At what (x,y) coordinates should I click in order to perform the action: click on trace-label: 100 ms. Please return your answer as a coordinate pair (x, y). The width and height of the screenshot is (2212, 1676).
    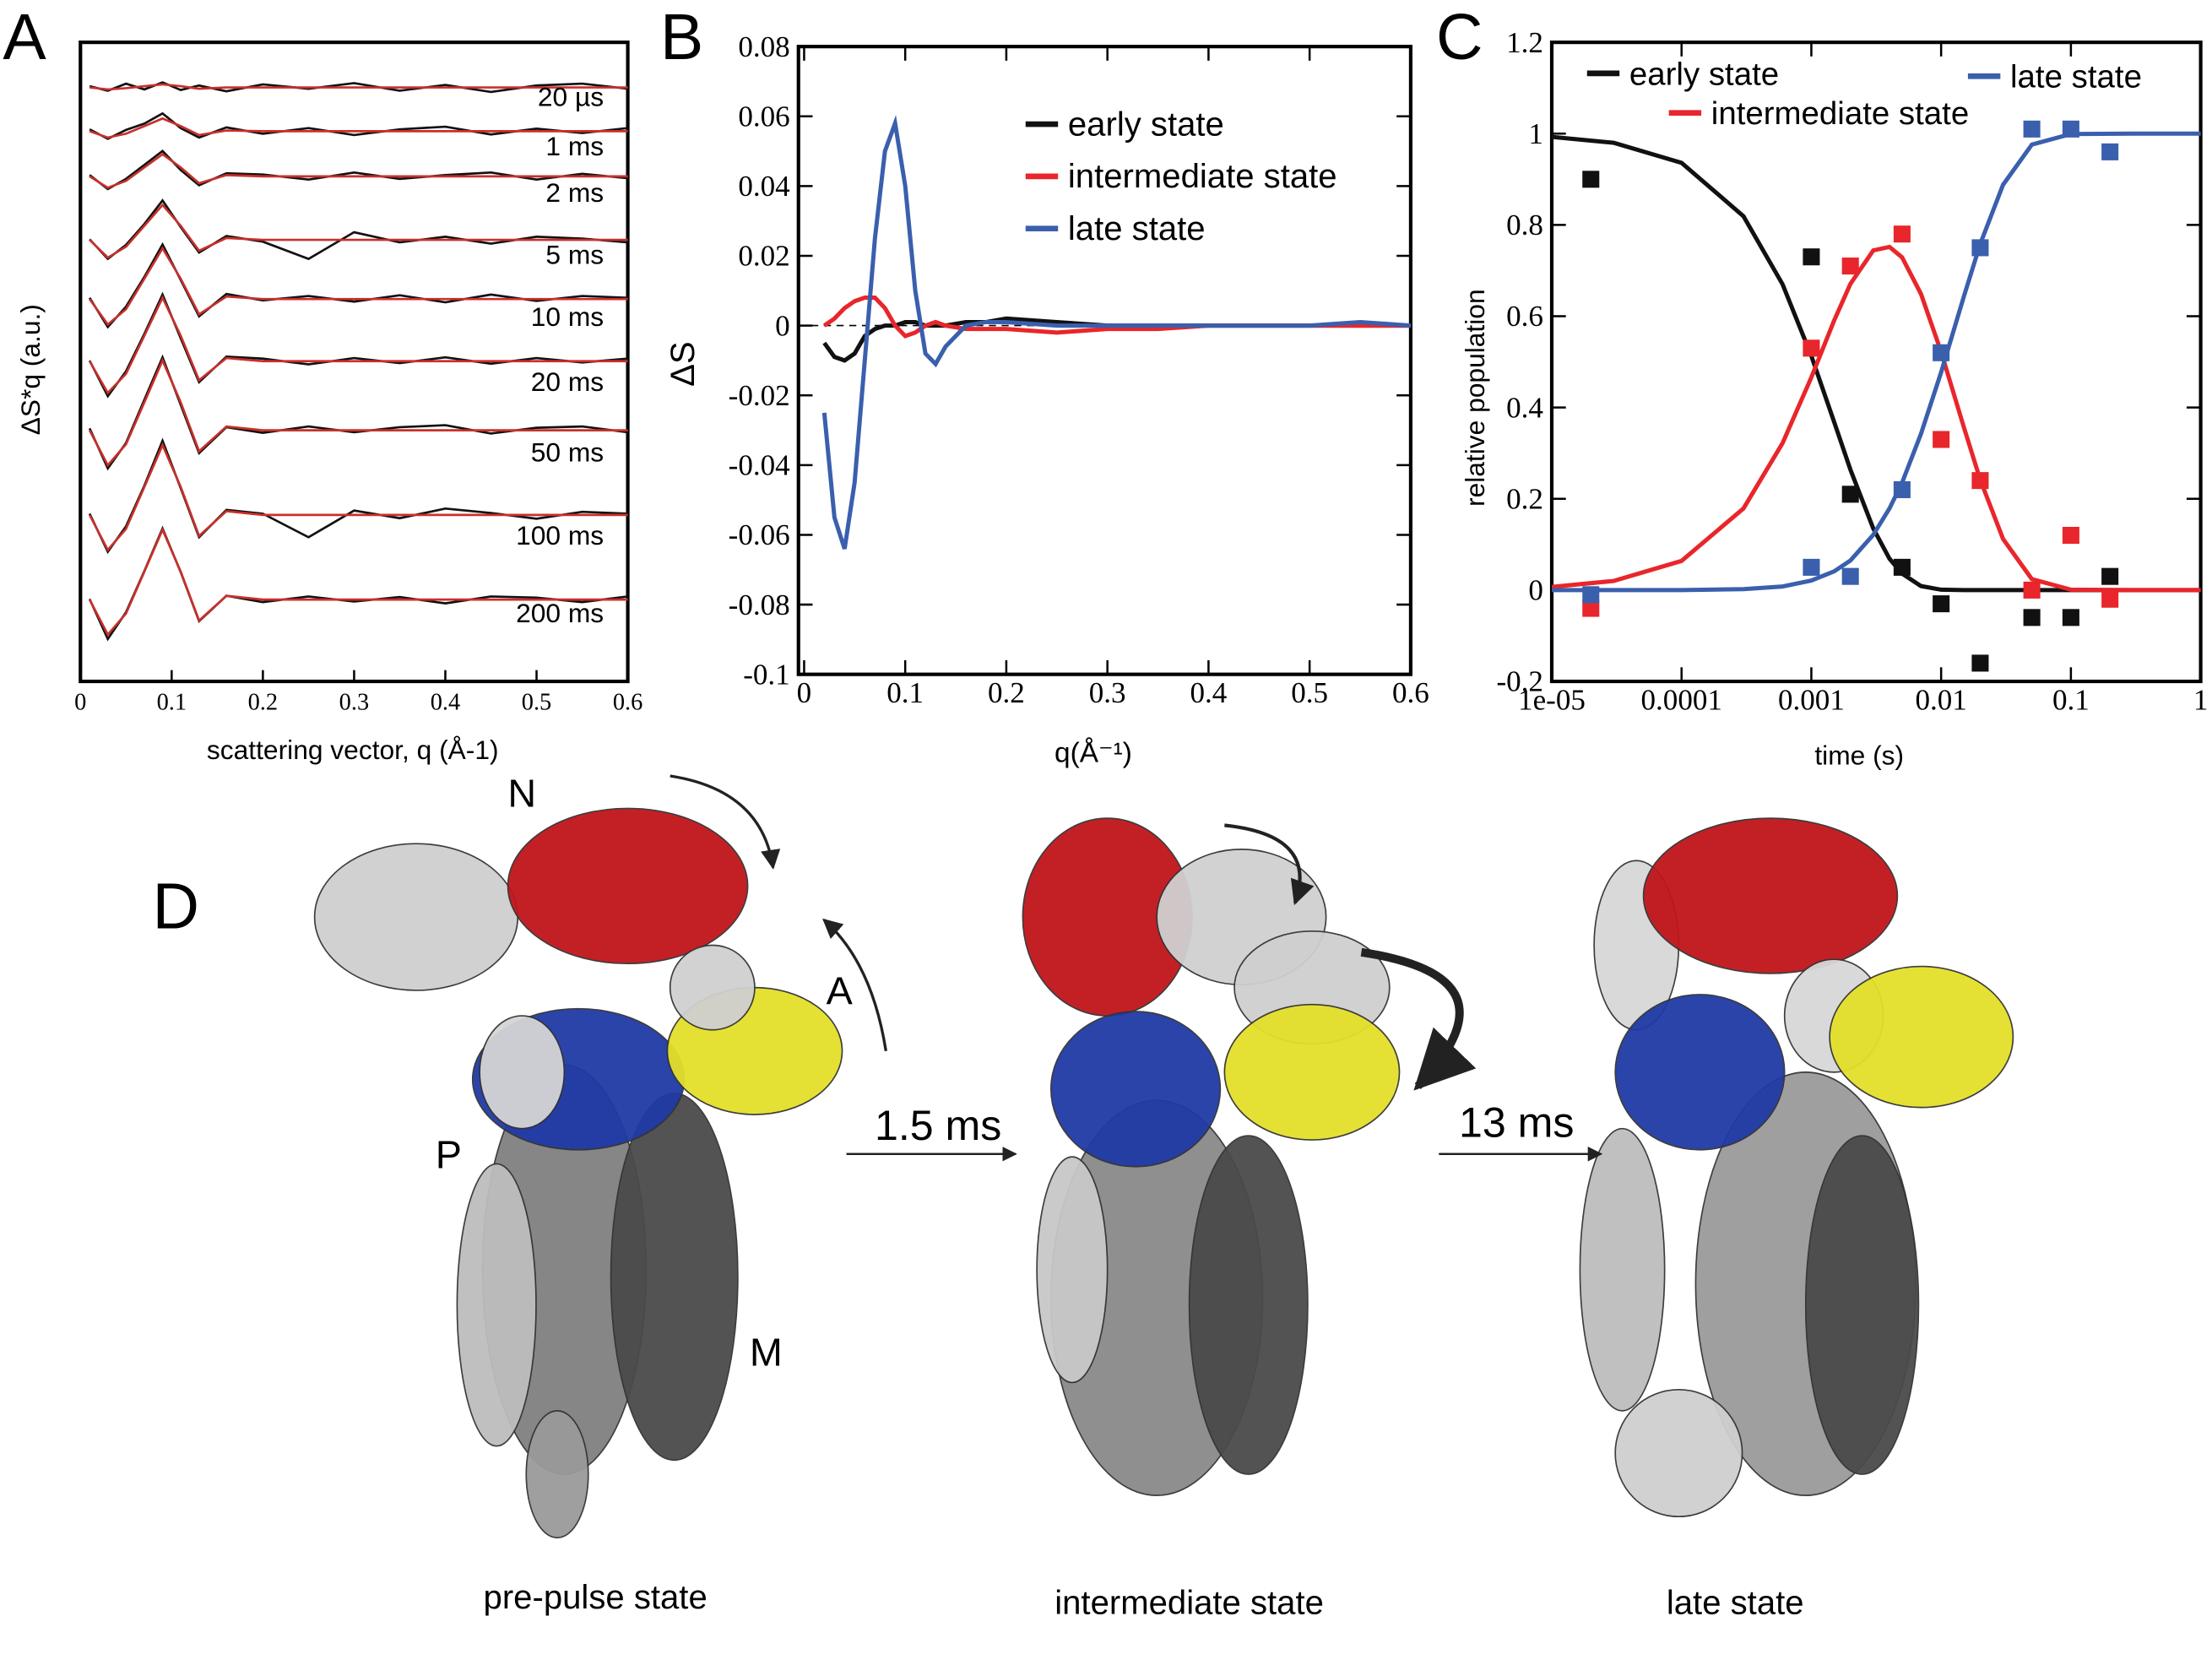
    Looking at the image, I should click on (560, 535).